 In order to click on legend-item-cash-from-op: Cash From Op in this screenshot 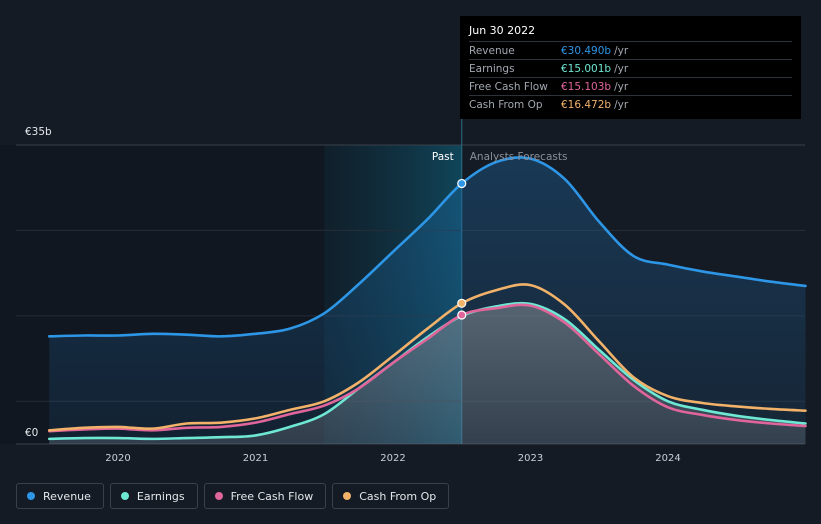, I will do `click(391, 496)`.